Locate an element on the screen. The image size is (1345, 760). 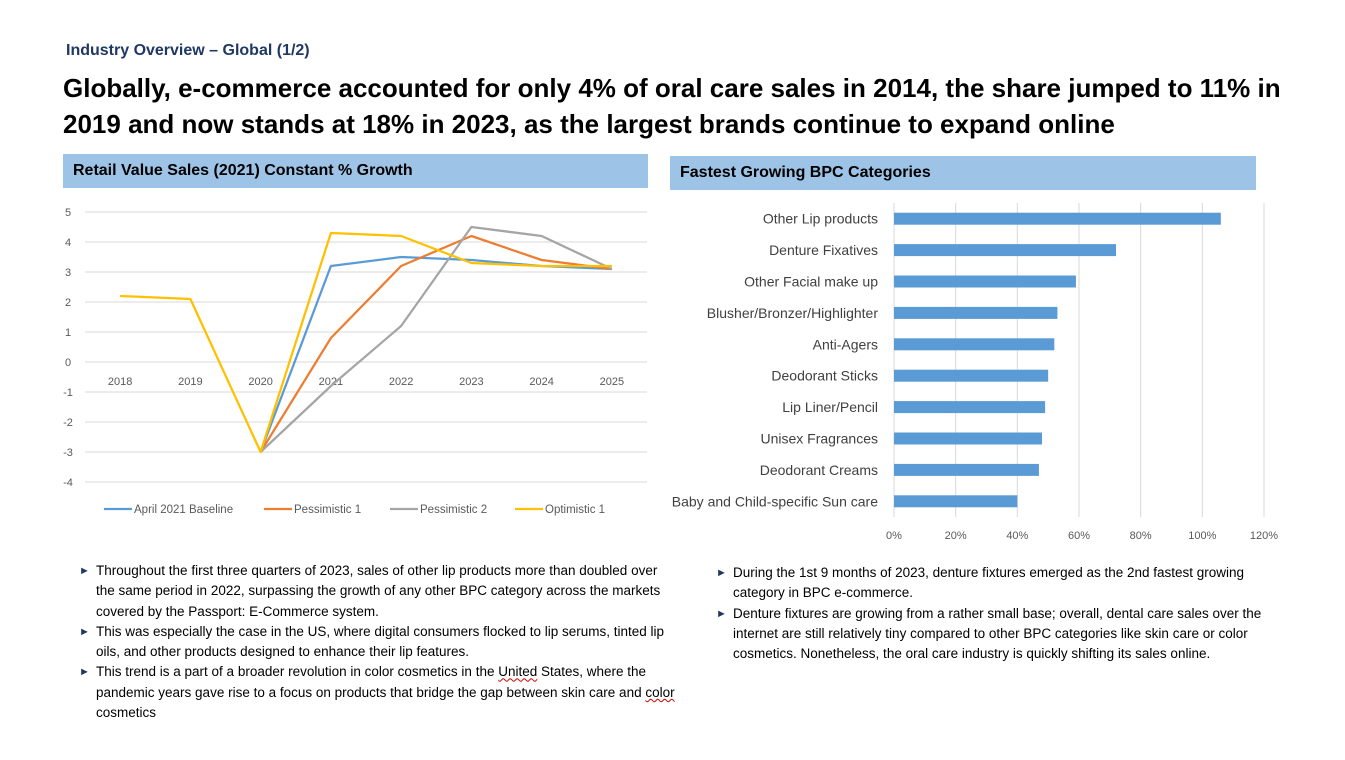
category-label: Other Lip products is located at coordinates (820, 219).